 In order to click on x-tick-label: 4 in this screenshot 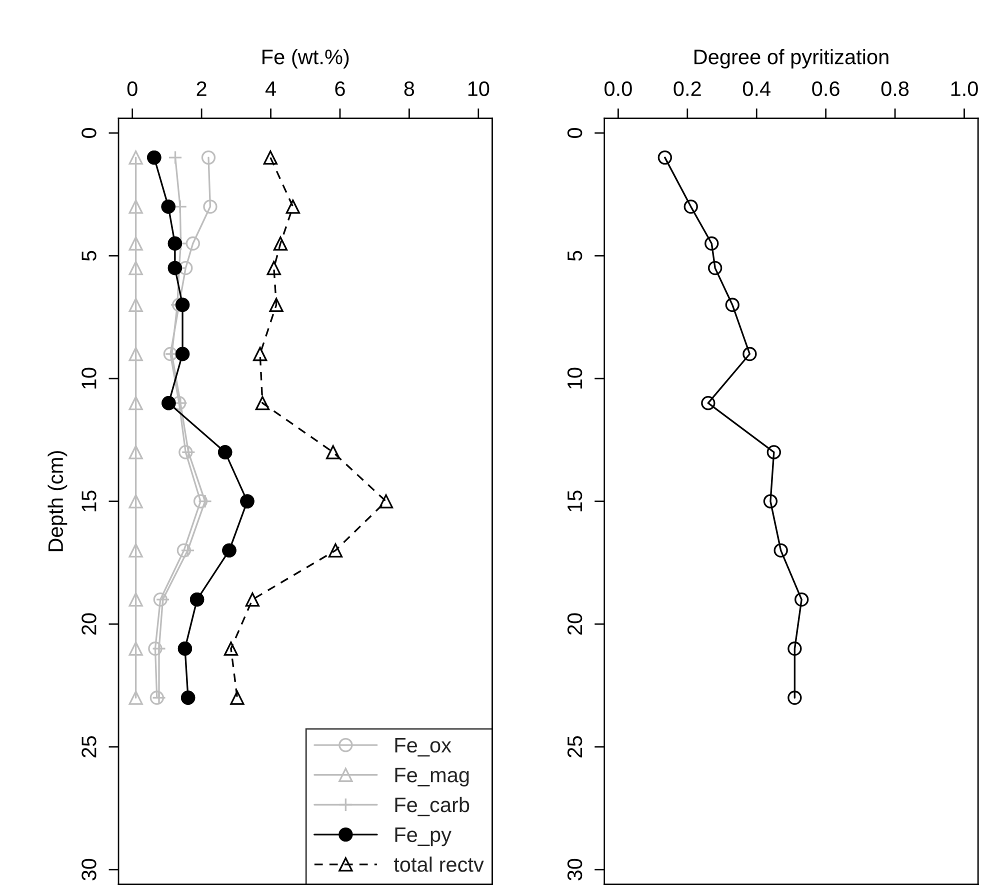, I will do `click(270, 89)`.